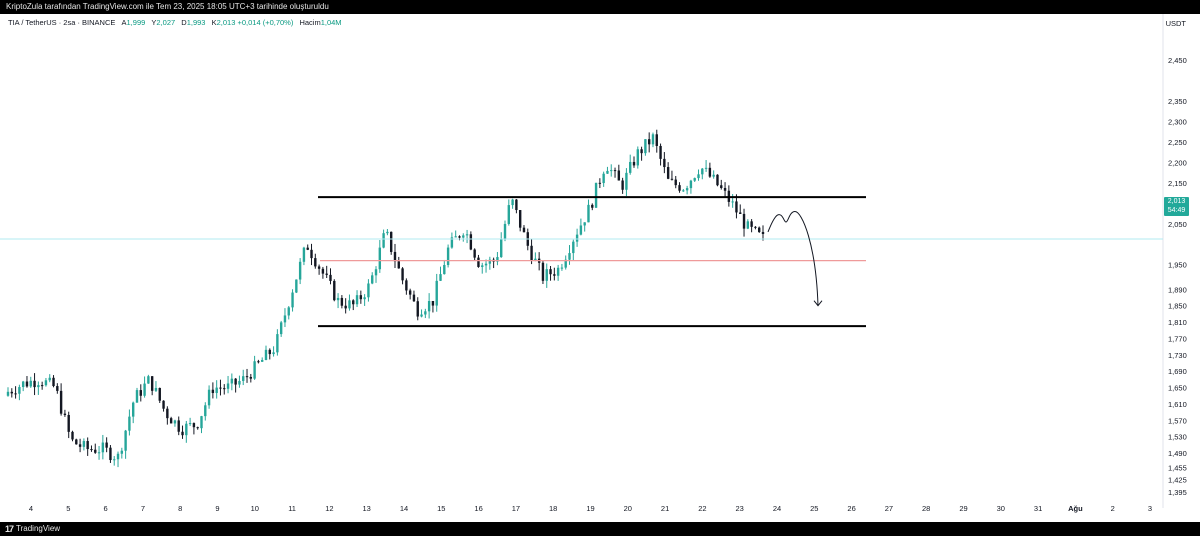 The image size is (1200, 536). I want to click on x-tick-label: 13, so click(367, 508).